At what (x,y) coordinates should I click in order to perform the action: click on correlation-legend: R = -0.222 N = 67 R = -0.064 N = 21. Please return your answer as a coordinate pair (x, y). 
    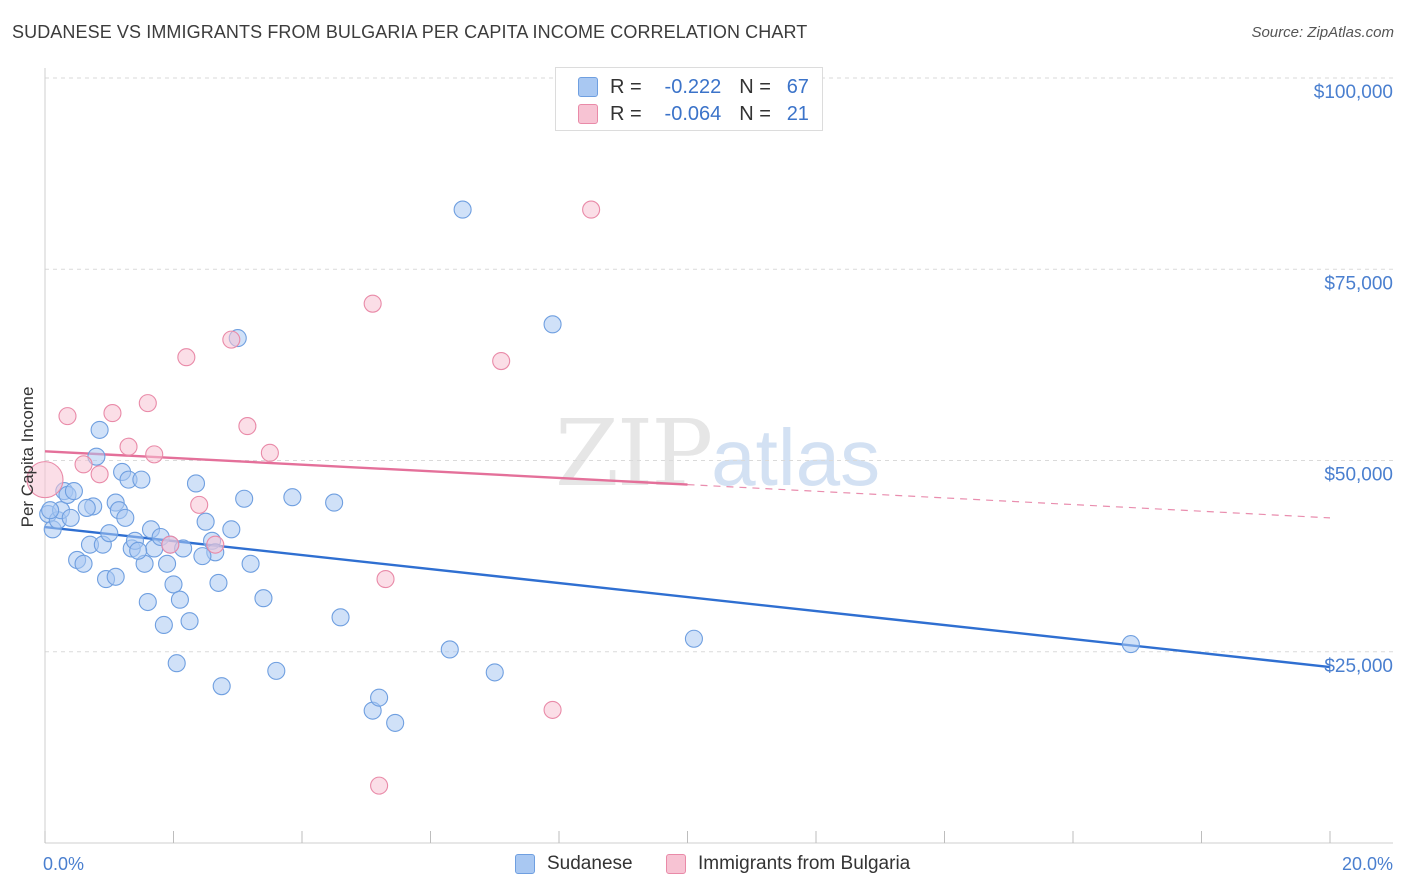
    Looking at the image, I should click on (689, 99).